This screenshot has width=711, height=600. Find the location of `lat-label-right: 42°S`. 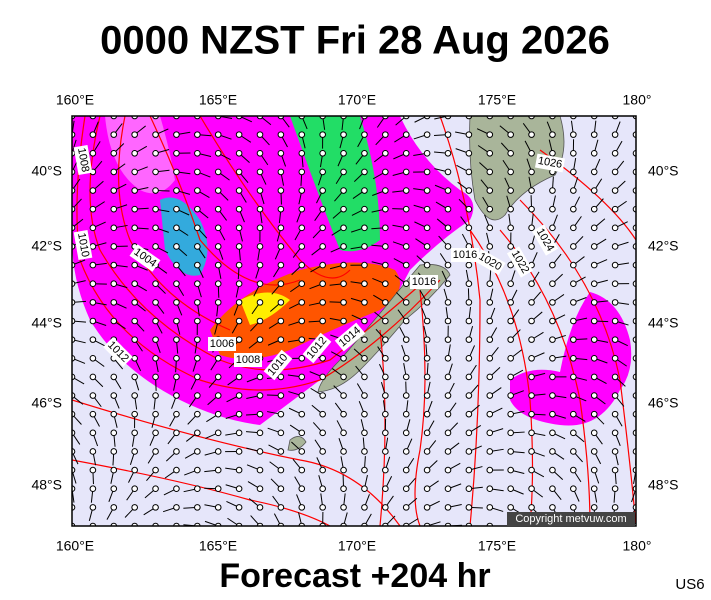

lat-label-right: 42°S is located at coordinates (663, 246).